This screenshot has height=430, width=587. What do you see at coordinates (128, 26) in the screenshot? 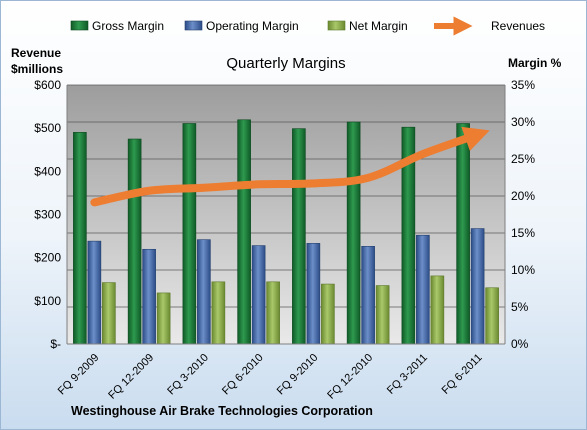
I see `legend-gross-margin: Gross Margin` at bounding box center [128, 26].